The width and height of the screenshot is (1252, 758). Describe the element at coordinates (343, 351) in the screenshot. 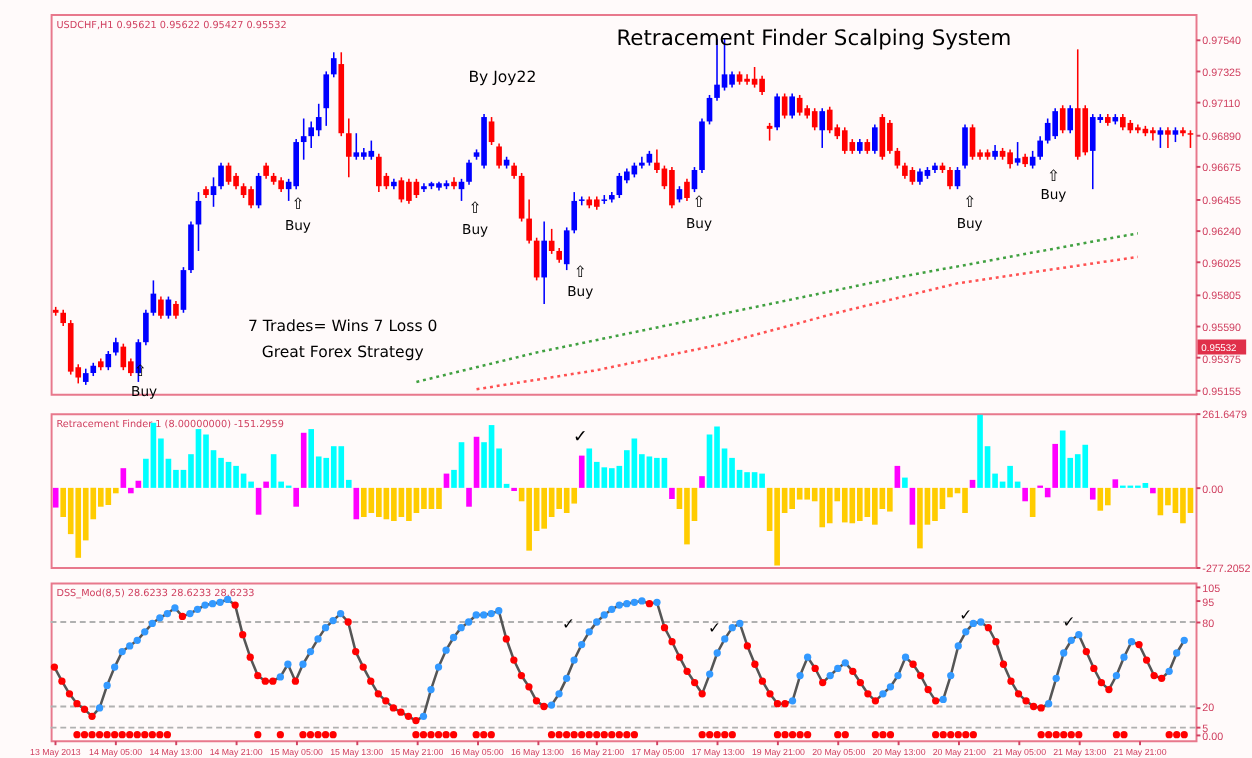

I see `annotation: Great Forex Strategy` at that location.